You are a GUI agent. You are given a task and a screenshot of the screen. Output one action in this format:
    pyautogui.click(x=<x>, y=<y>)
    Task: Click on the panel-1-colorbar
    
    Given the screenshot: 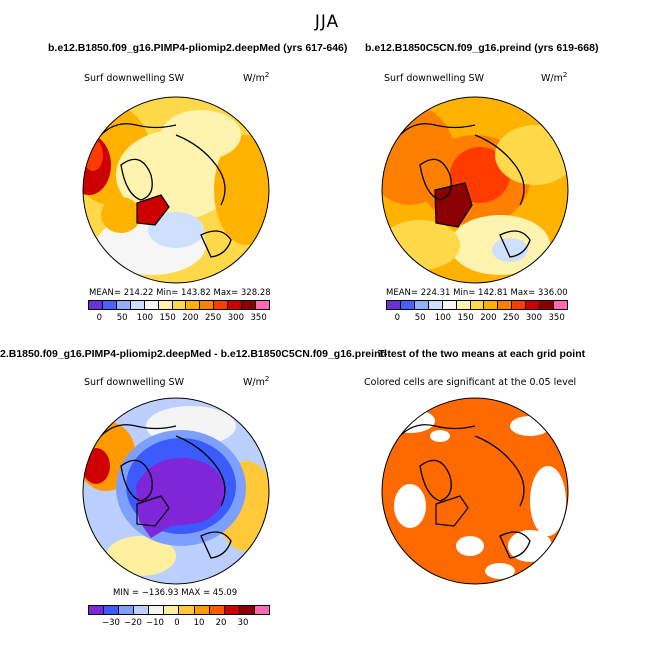 What is the action you would take?
    pyautogui.click(x=179, y=305)
    